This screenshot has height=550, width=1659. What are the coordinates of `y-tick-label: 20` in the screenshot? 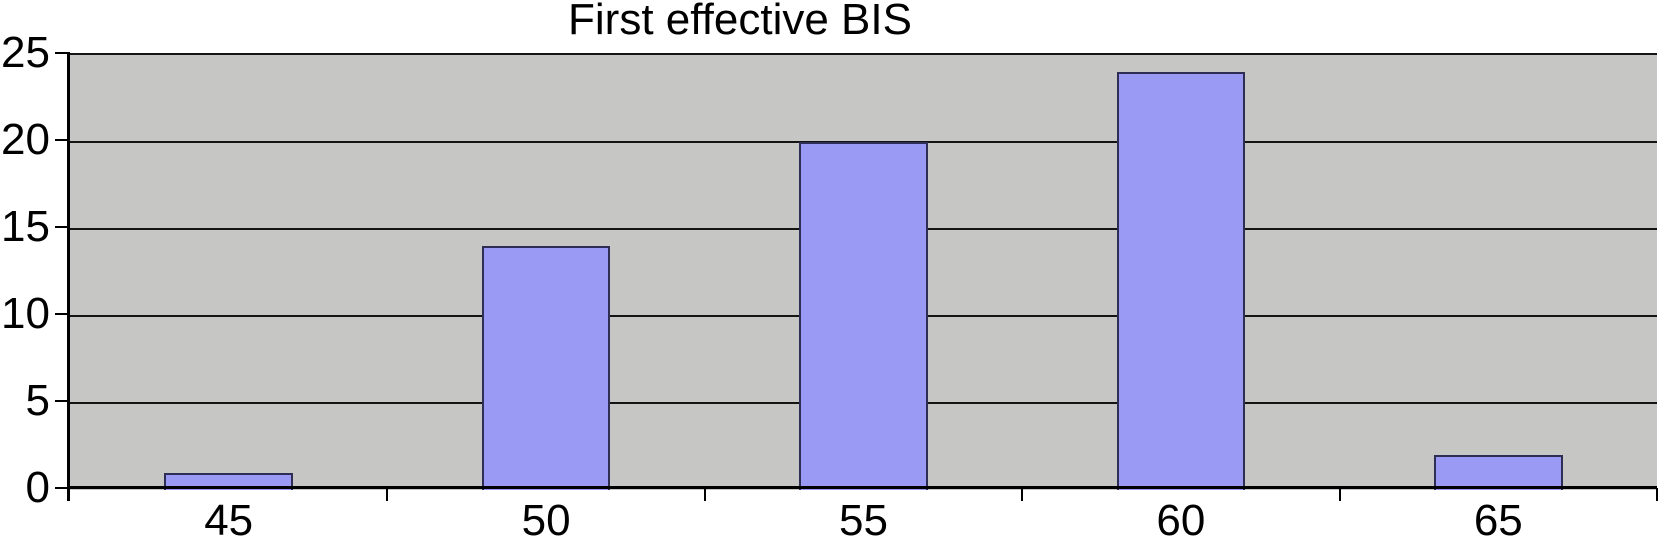 It's located at (25, 139).